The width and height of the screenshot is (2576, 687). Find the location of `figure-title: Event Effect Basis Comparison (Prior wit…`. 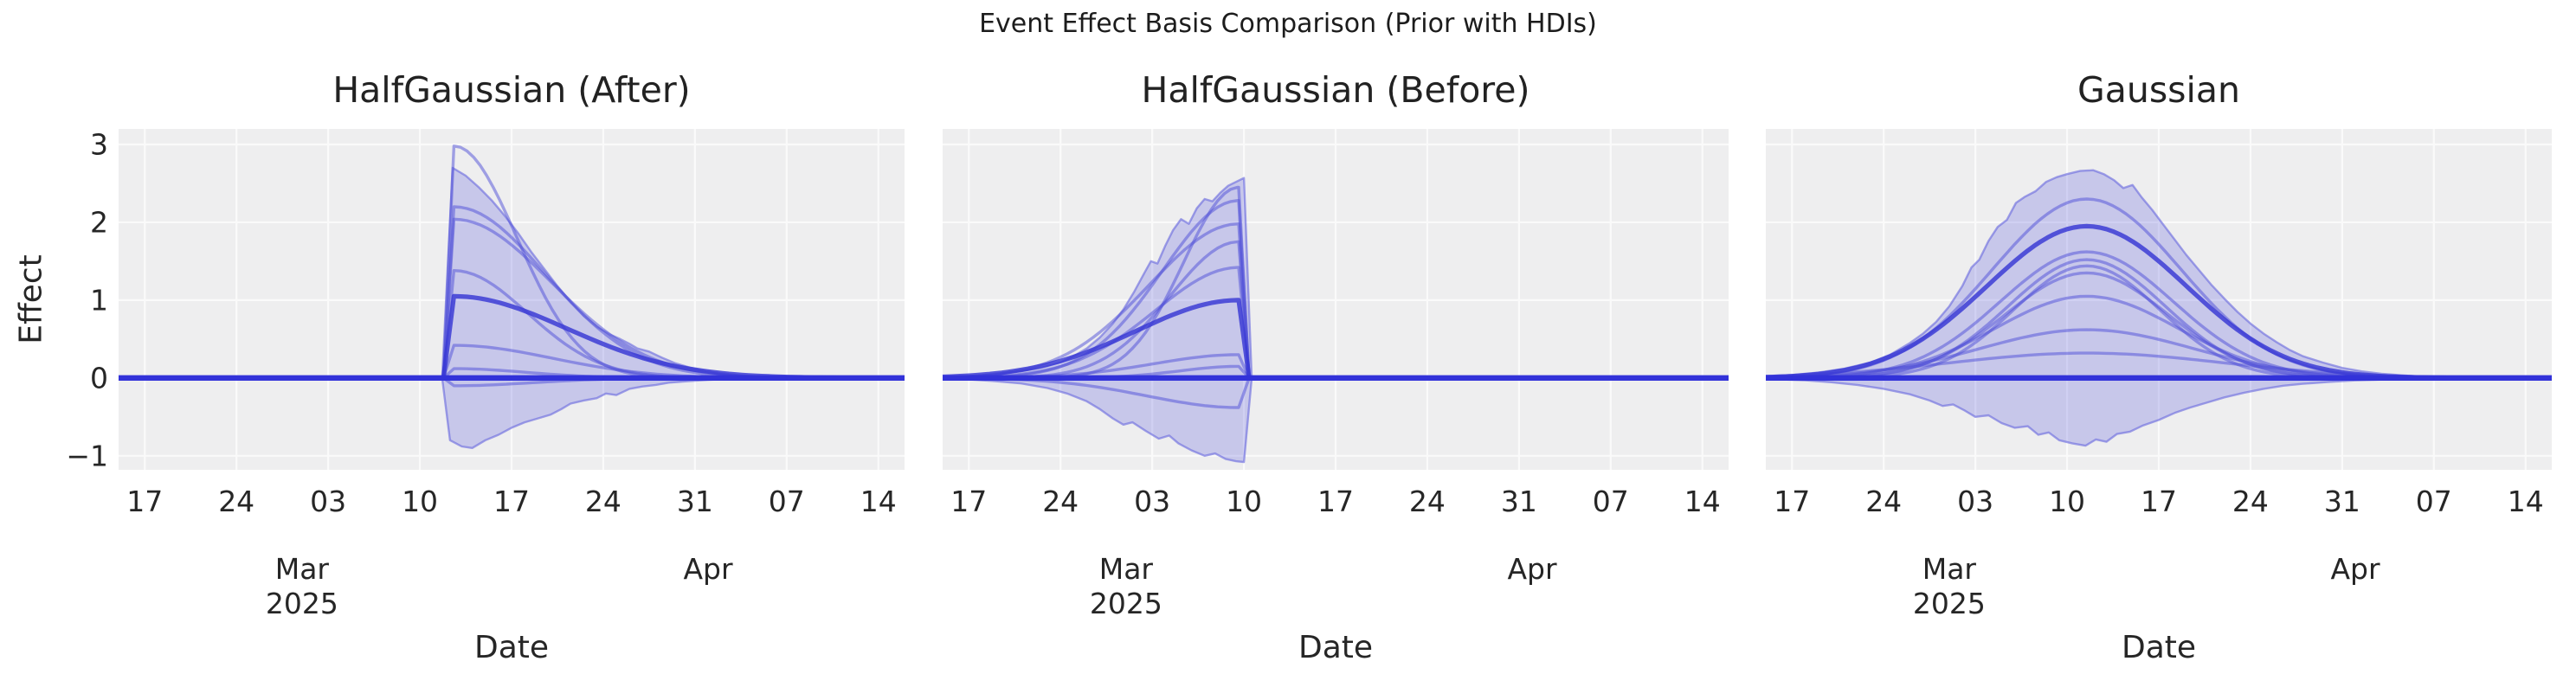

figure-title: Event Effect Basis Comparison (Prior wit… is located at coordinates (1288, 24).